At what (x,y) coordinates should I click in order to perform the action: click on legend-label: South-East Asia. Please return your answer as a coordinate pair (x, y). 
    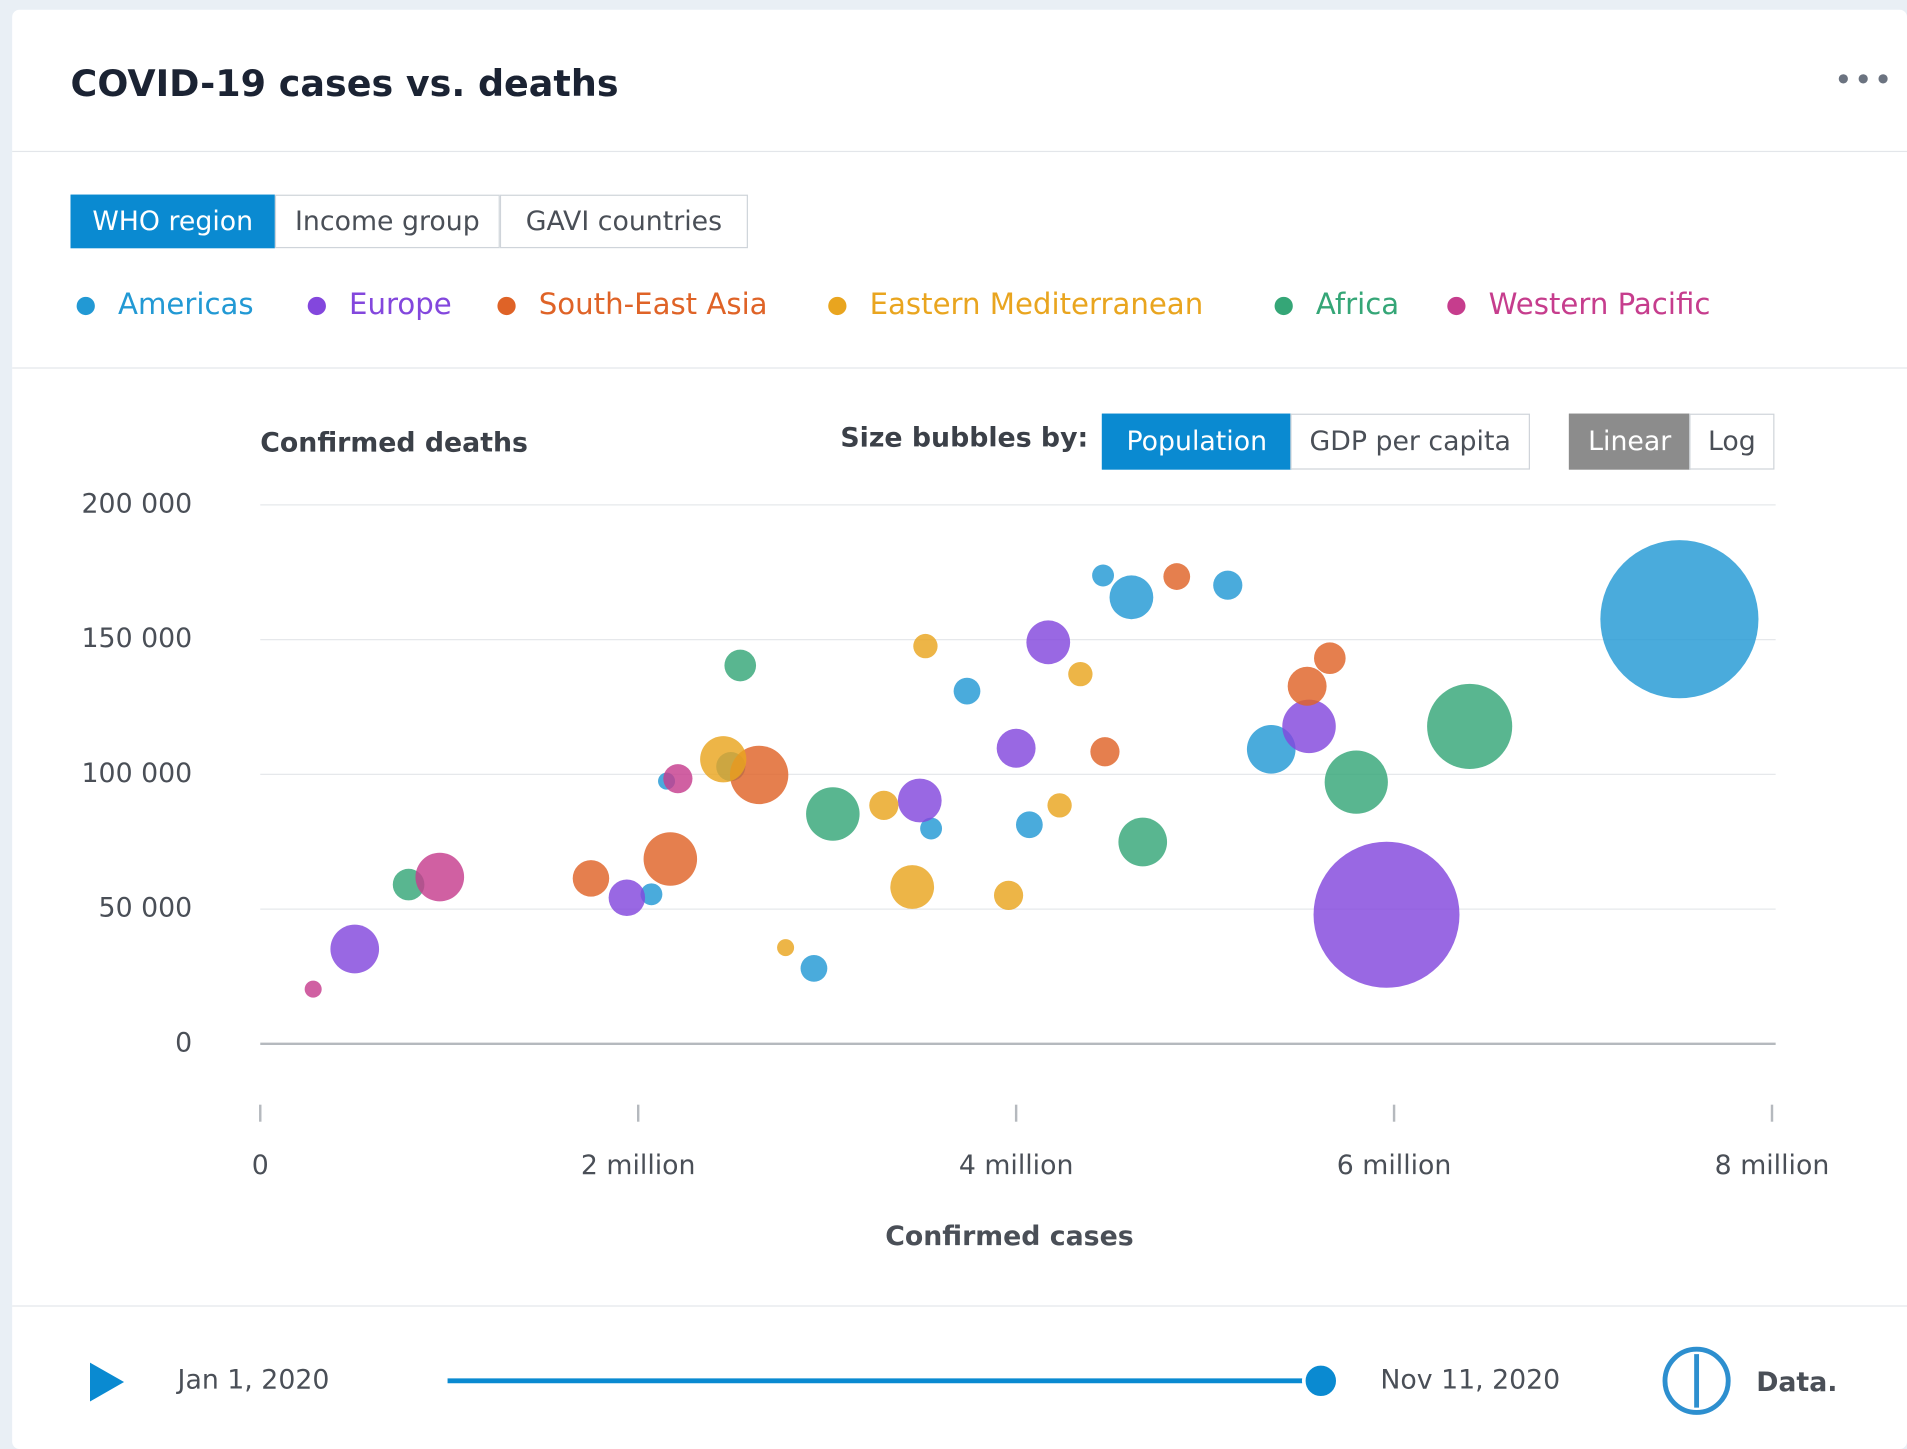
    Looking at the image, I should click on (653, 304).